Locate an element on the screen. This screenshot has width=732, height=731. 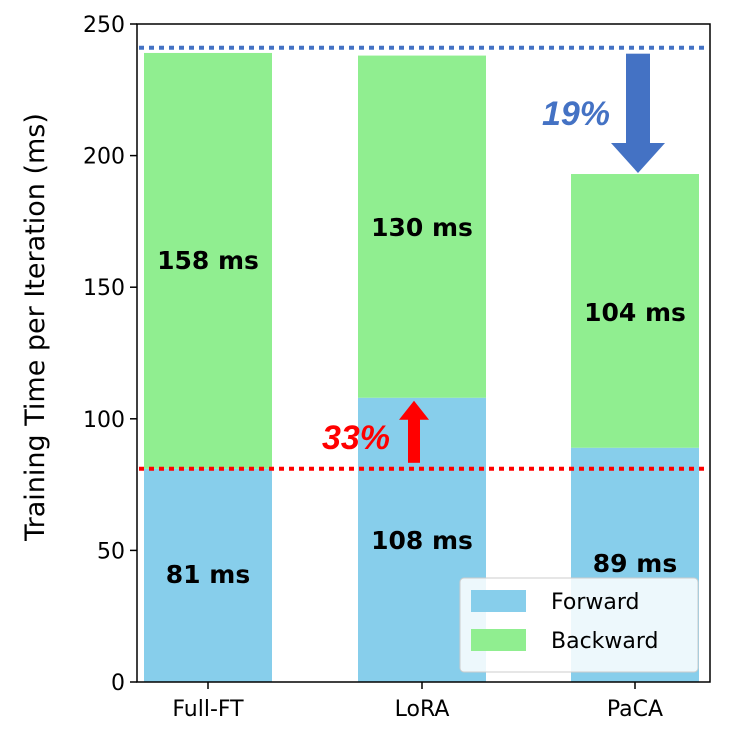
legend-label-backward: Backward is located at coordinates (605, 641).